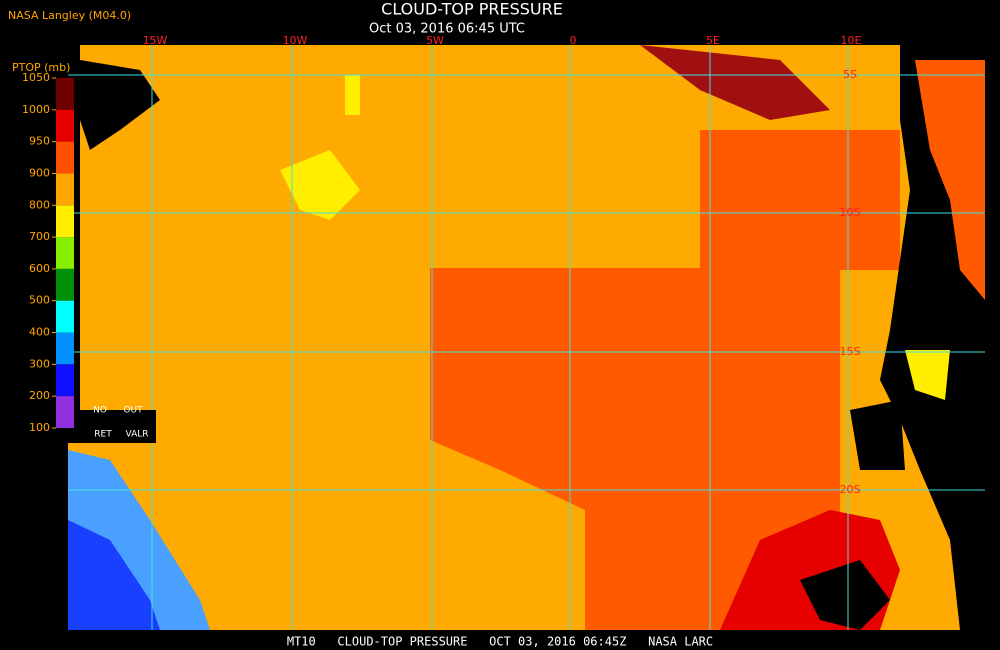 This screenshot has width=1000, height=650. What do you see at coordinates (69, 15) in the screenshot?
I see `source-label: NASA Langley (M04.0)` at bounding box center [69, 15].